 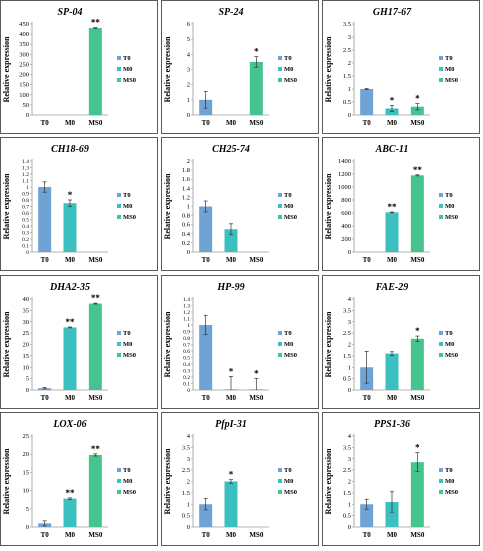 I want to click on significance-label: **, so click(x=96, y=449).